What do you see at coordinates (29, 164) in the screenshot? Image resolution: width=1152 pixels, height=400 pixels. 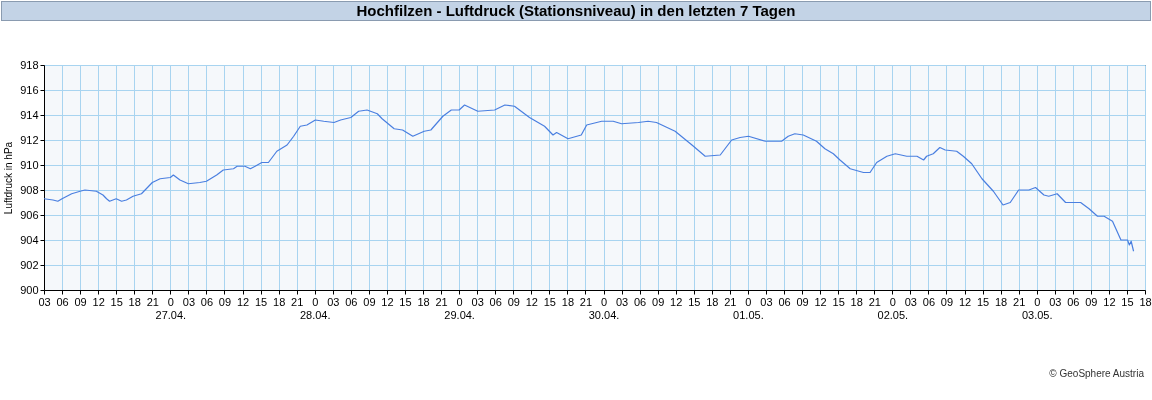 I see `y-tick-label: 910` at bounding box center [29, 164].